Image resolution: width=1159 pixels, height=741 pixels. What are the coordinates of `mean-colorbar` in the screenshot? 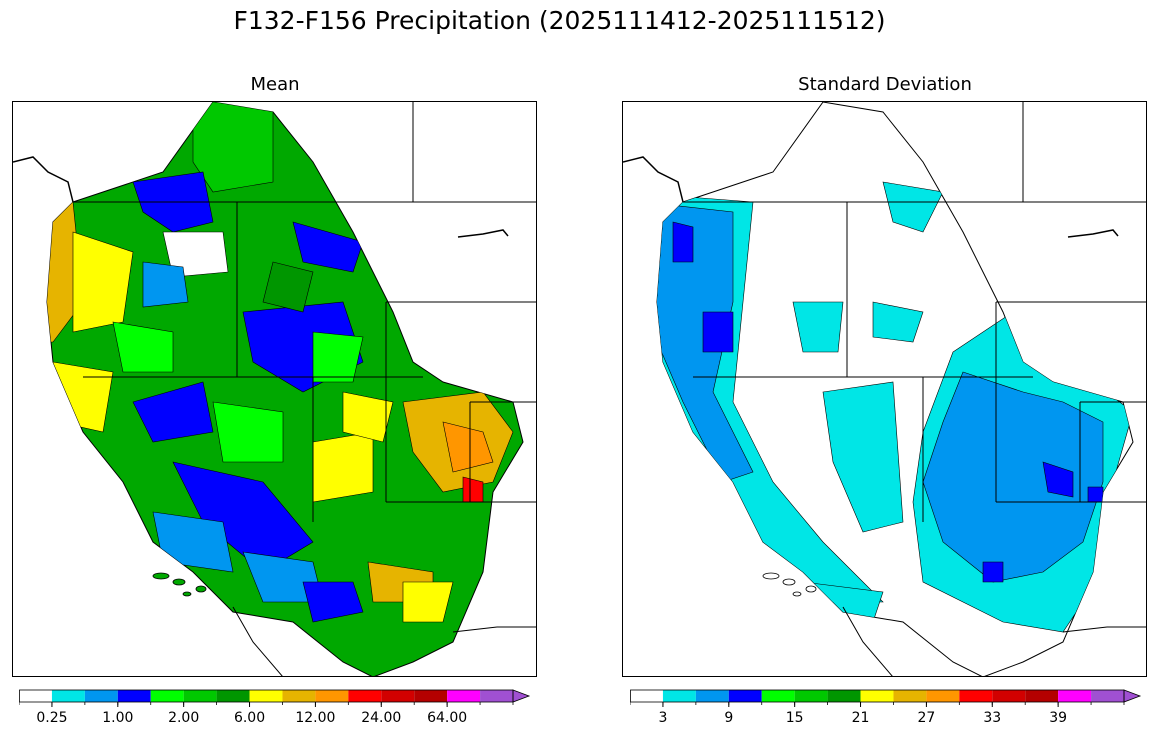 It's located at (275, 699).